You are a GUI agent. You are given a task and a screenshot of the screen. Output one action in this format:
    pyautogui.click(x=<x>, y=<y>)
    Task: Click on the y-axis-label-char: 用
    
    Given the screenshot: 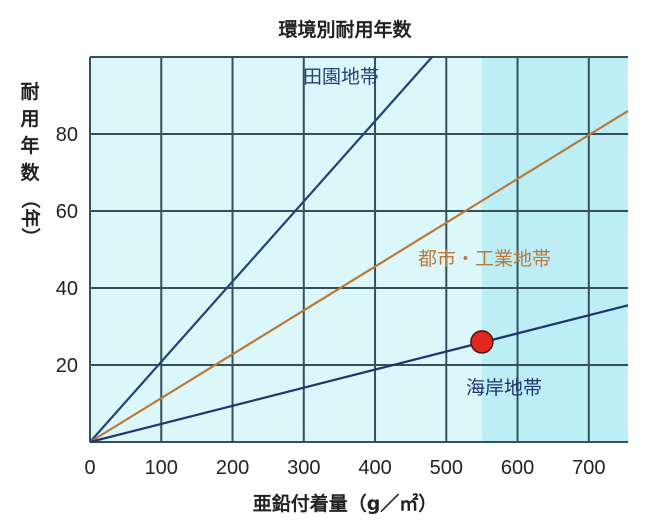 What is the action you would take?
    pyautogui.click(x=29, y=119)
    